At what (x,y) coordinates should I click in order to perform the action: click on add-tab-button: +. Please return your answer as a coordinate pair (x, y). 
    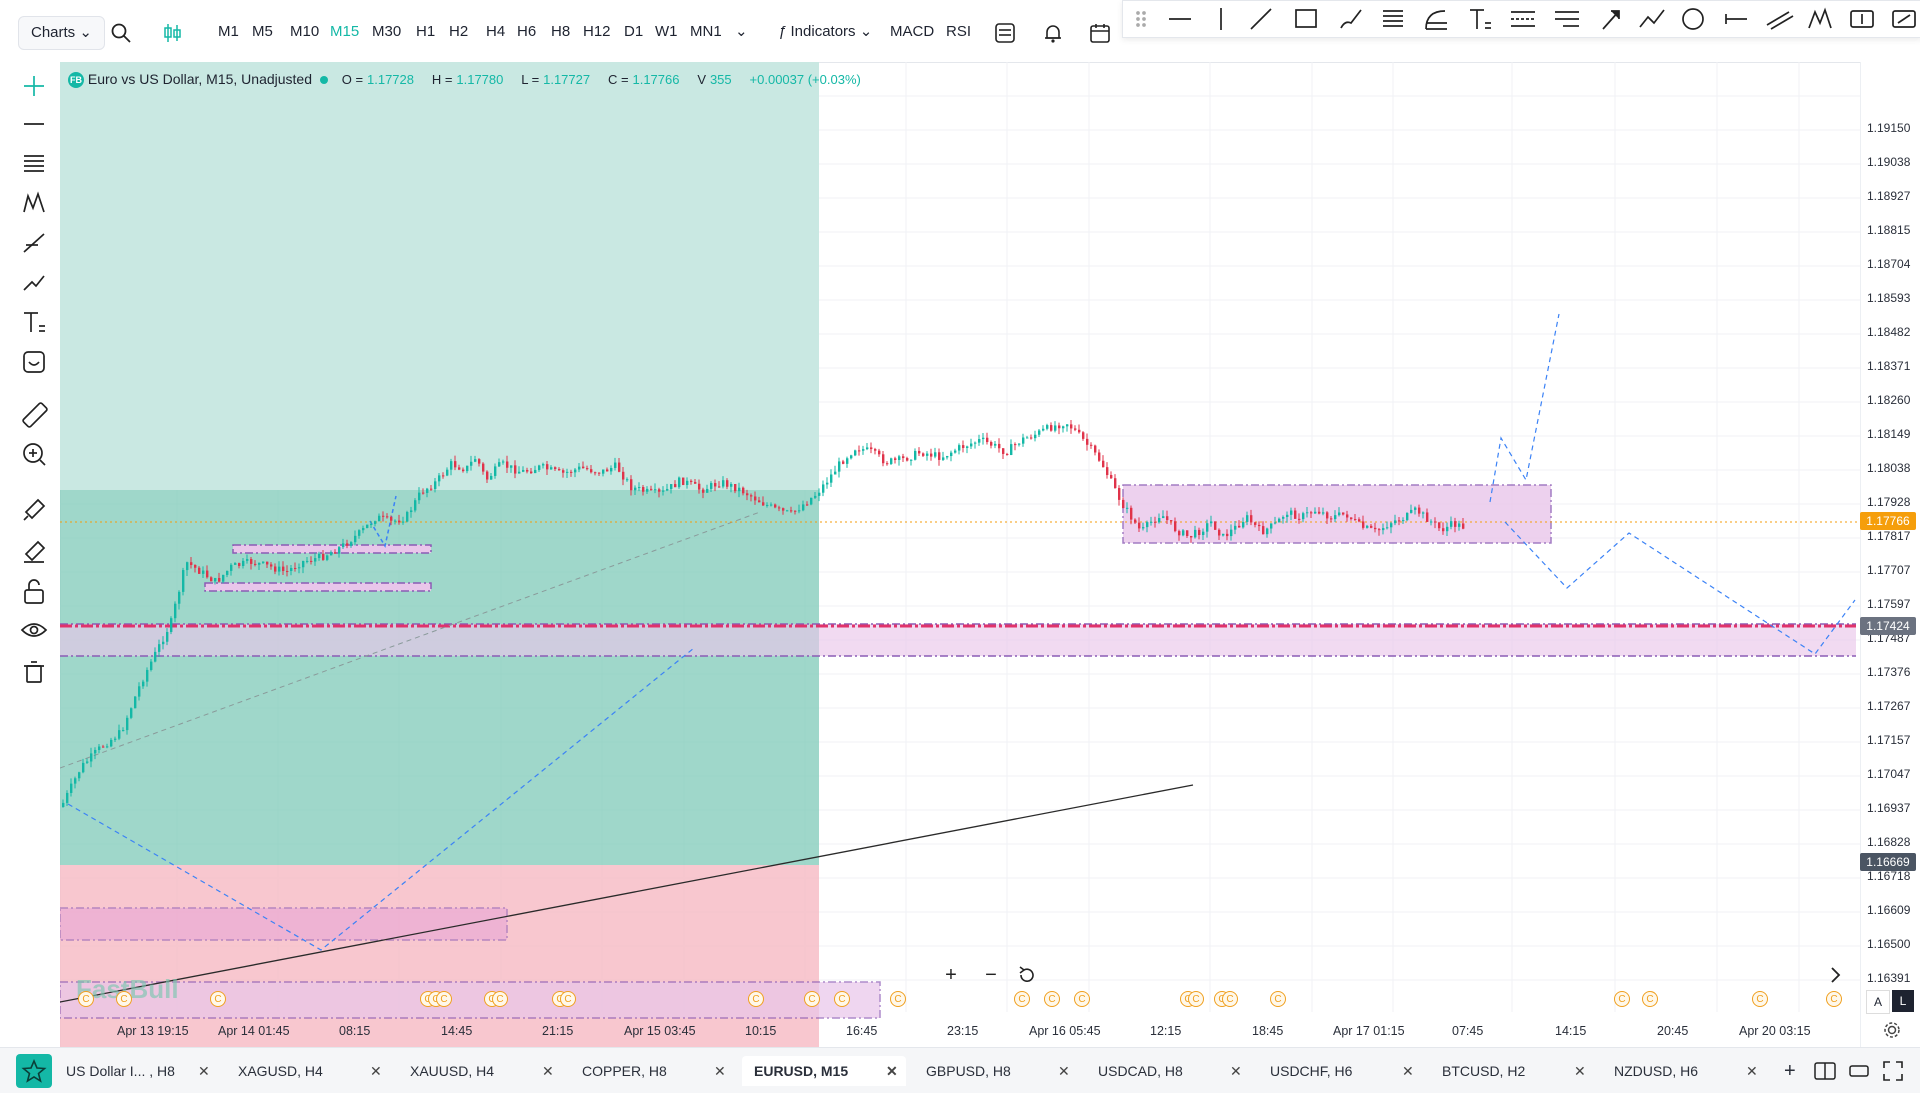
    Looking at the image, I should click on (1790, 1071).